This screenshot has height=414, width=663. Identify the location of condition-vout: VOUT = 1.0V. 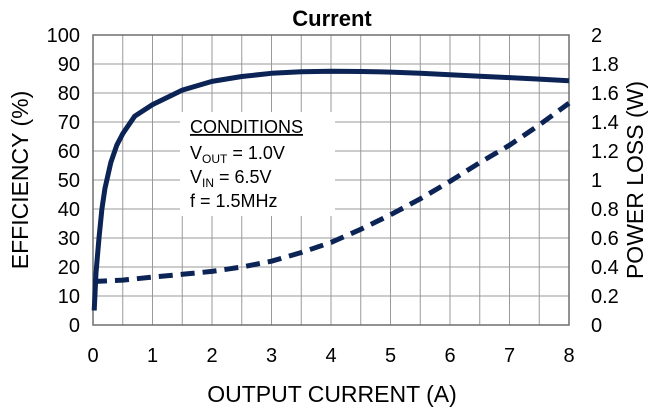
(237, 154).